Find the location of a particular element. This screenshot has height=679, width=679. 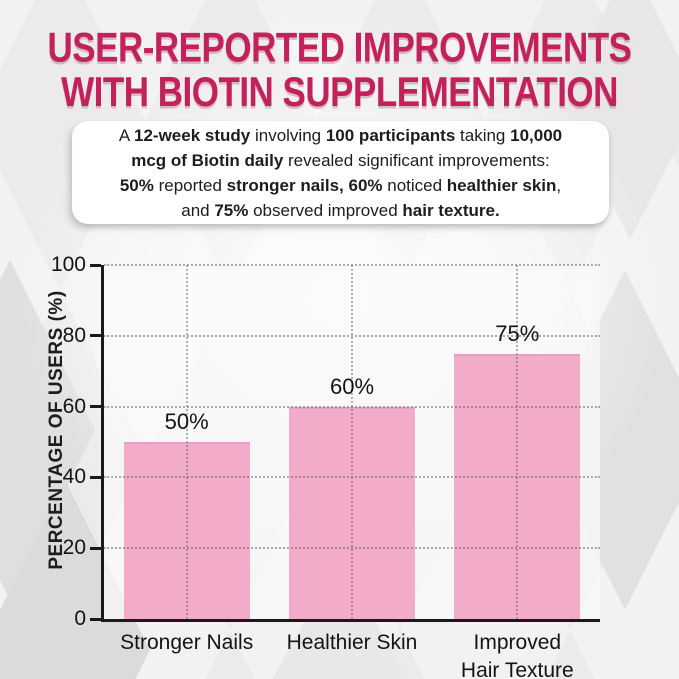

y-tick-label-60: 60 is located at coordinates (74, 406).